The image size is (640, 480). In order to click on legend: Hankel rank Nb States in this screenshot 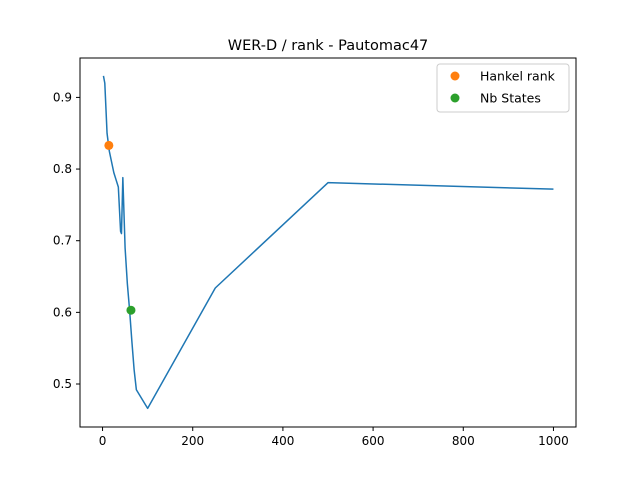, I will do `click(503, 88)`.